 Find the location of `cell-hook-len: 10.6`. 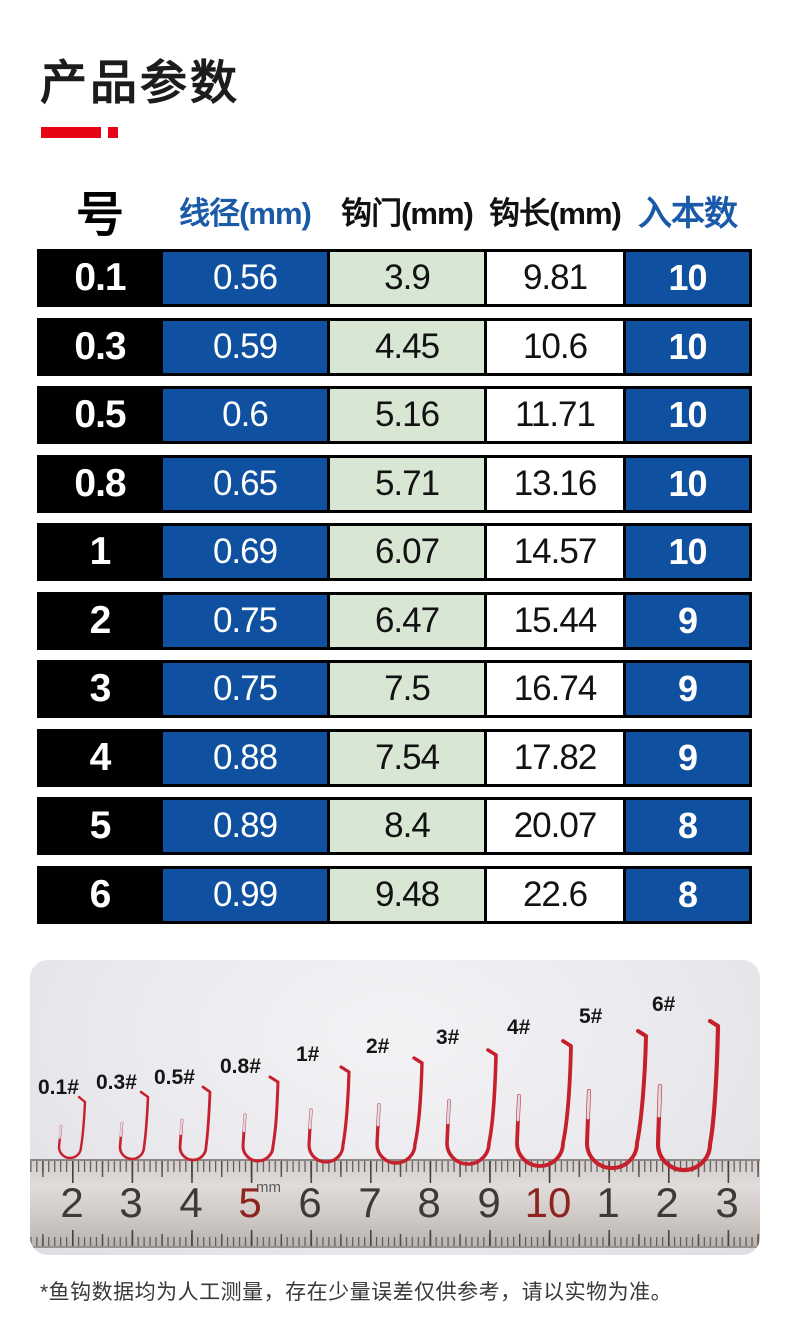

cell-hook-len: 10.6 is located at coordinates (555, 346).